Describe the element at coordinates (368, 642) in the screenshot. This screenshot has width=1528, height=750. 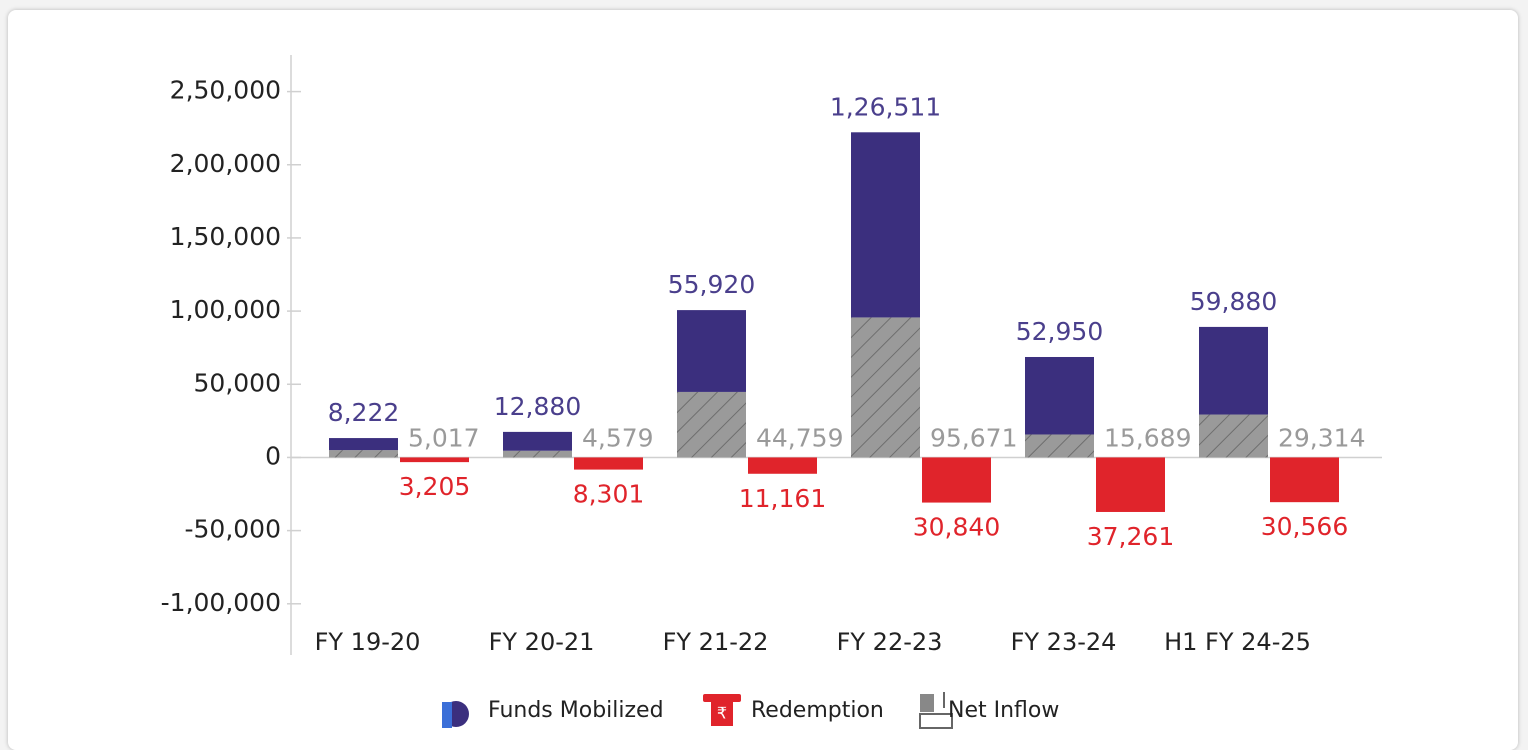
I see `x-tick-label: FY 19-20` at that location.